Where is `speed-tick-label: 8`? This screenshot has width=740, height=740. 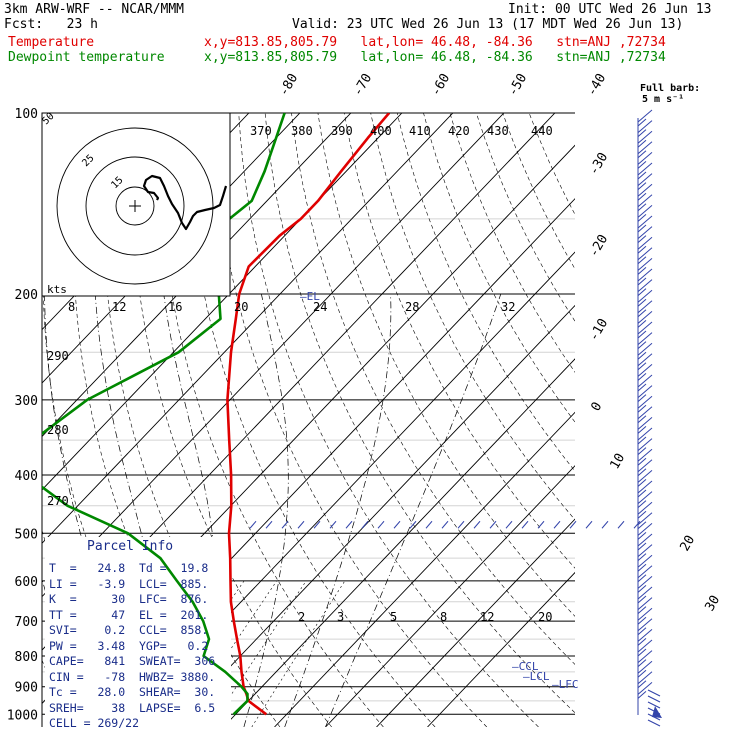
speed-tick-label: 8 is located at coordinates (71, 307).